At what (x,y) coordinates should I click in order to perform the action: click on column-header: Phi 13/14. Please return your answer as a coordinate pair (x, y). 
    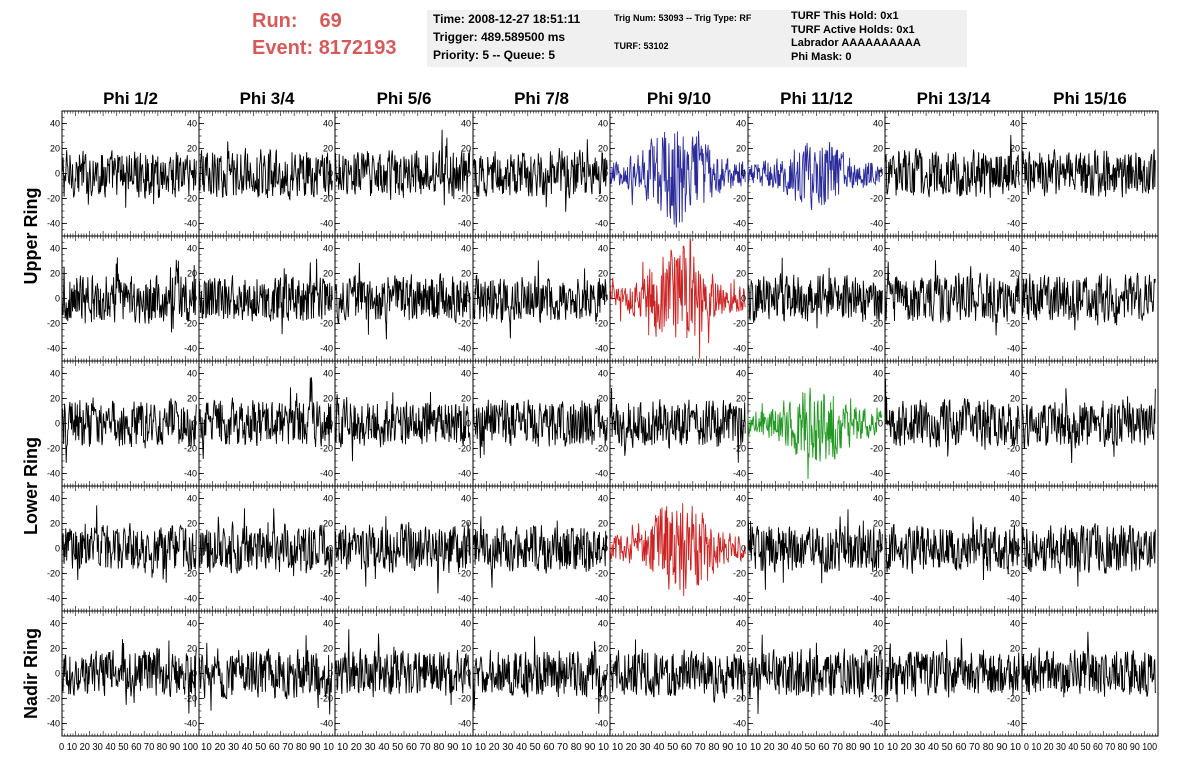
    Looking at the image, I should click on (954, 98).